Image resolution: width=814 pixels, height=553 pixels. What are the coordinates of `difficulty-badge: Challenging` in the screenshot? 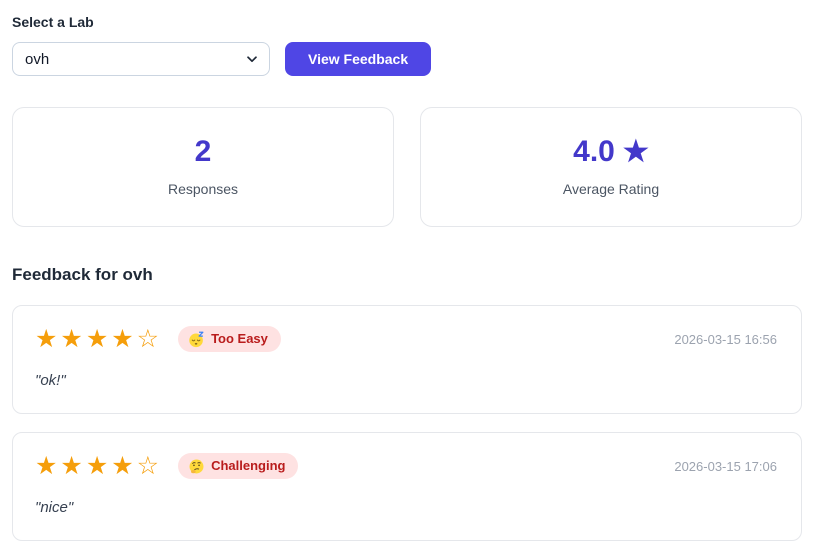 It's located at (238, 466).